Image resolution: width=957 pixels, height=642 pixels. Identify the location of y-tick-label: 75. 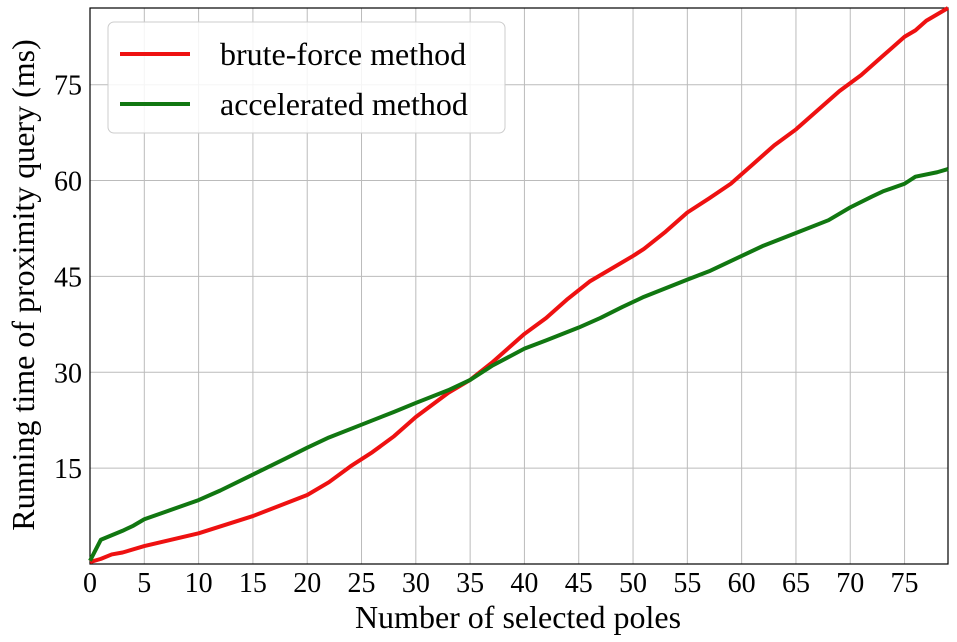
(68, 86).